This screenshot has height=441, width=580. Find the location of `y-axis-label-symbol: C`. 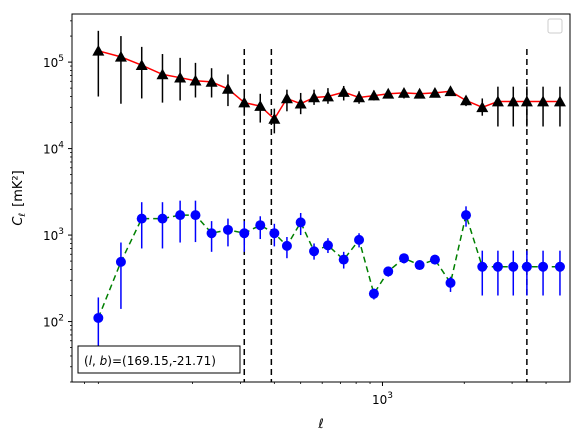

y-axis-label-symbol: C is located at coordinates (18, 221).